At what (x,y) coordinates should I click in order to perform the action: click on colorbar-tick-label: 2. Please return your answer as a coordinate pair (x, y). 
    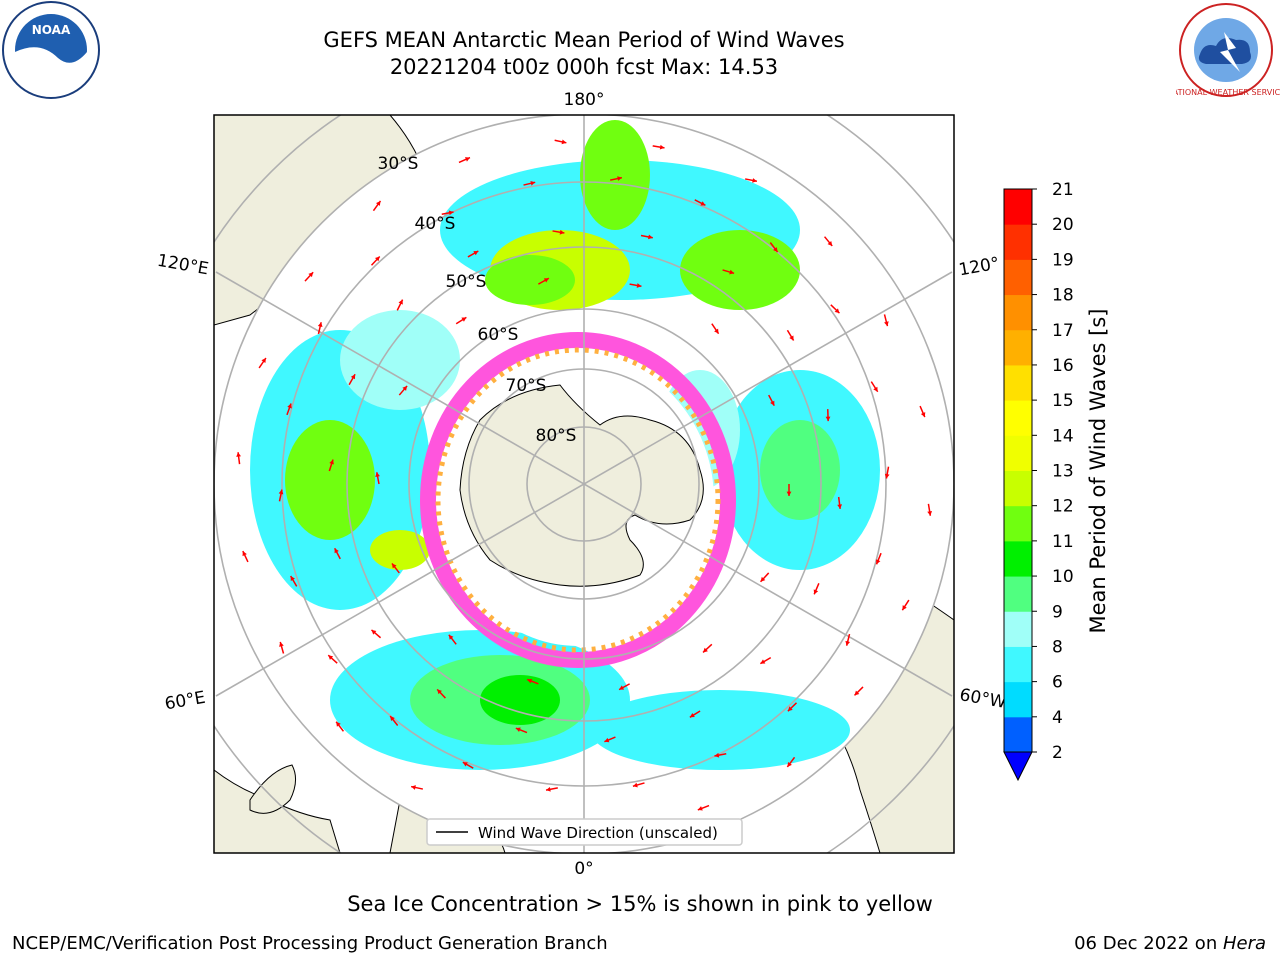
    Looking at the image, I should click on (1057, 753).